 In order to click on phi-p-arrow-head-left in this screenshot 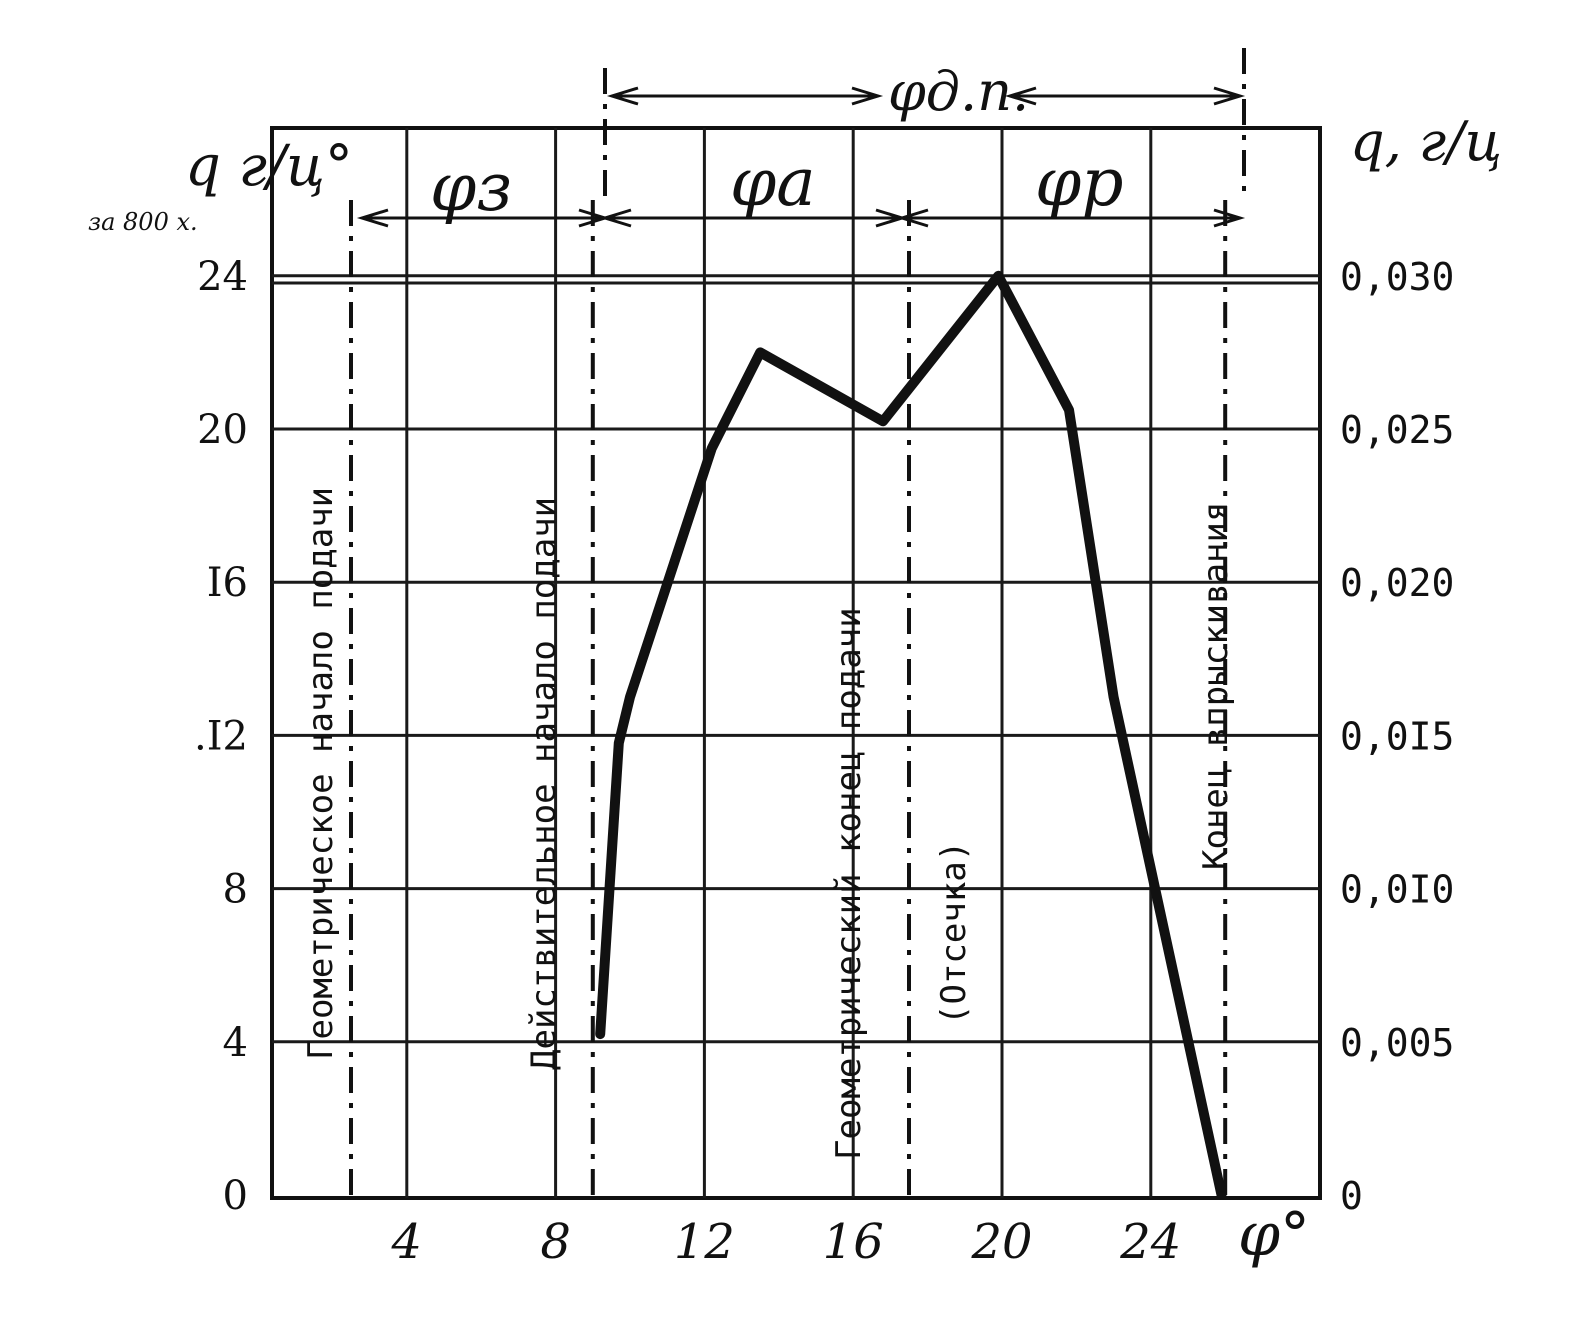, I will do `click(912, 218)`.